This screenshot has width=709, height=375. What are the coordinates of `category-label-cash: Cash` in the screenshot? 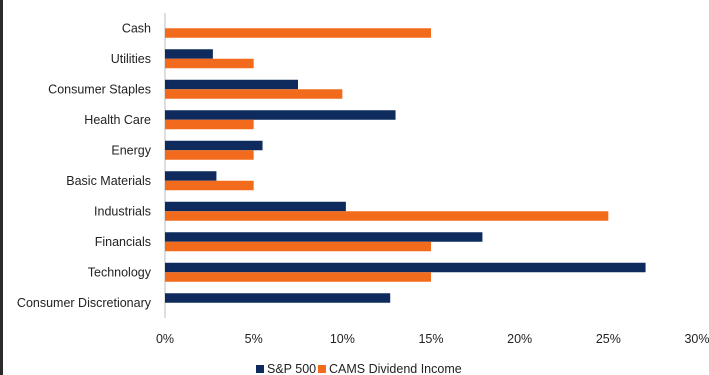 It's located at (136, 28).